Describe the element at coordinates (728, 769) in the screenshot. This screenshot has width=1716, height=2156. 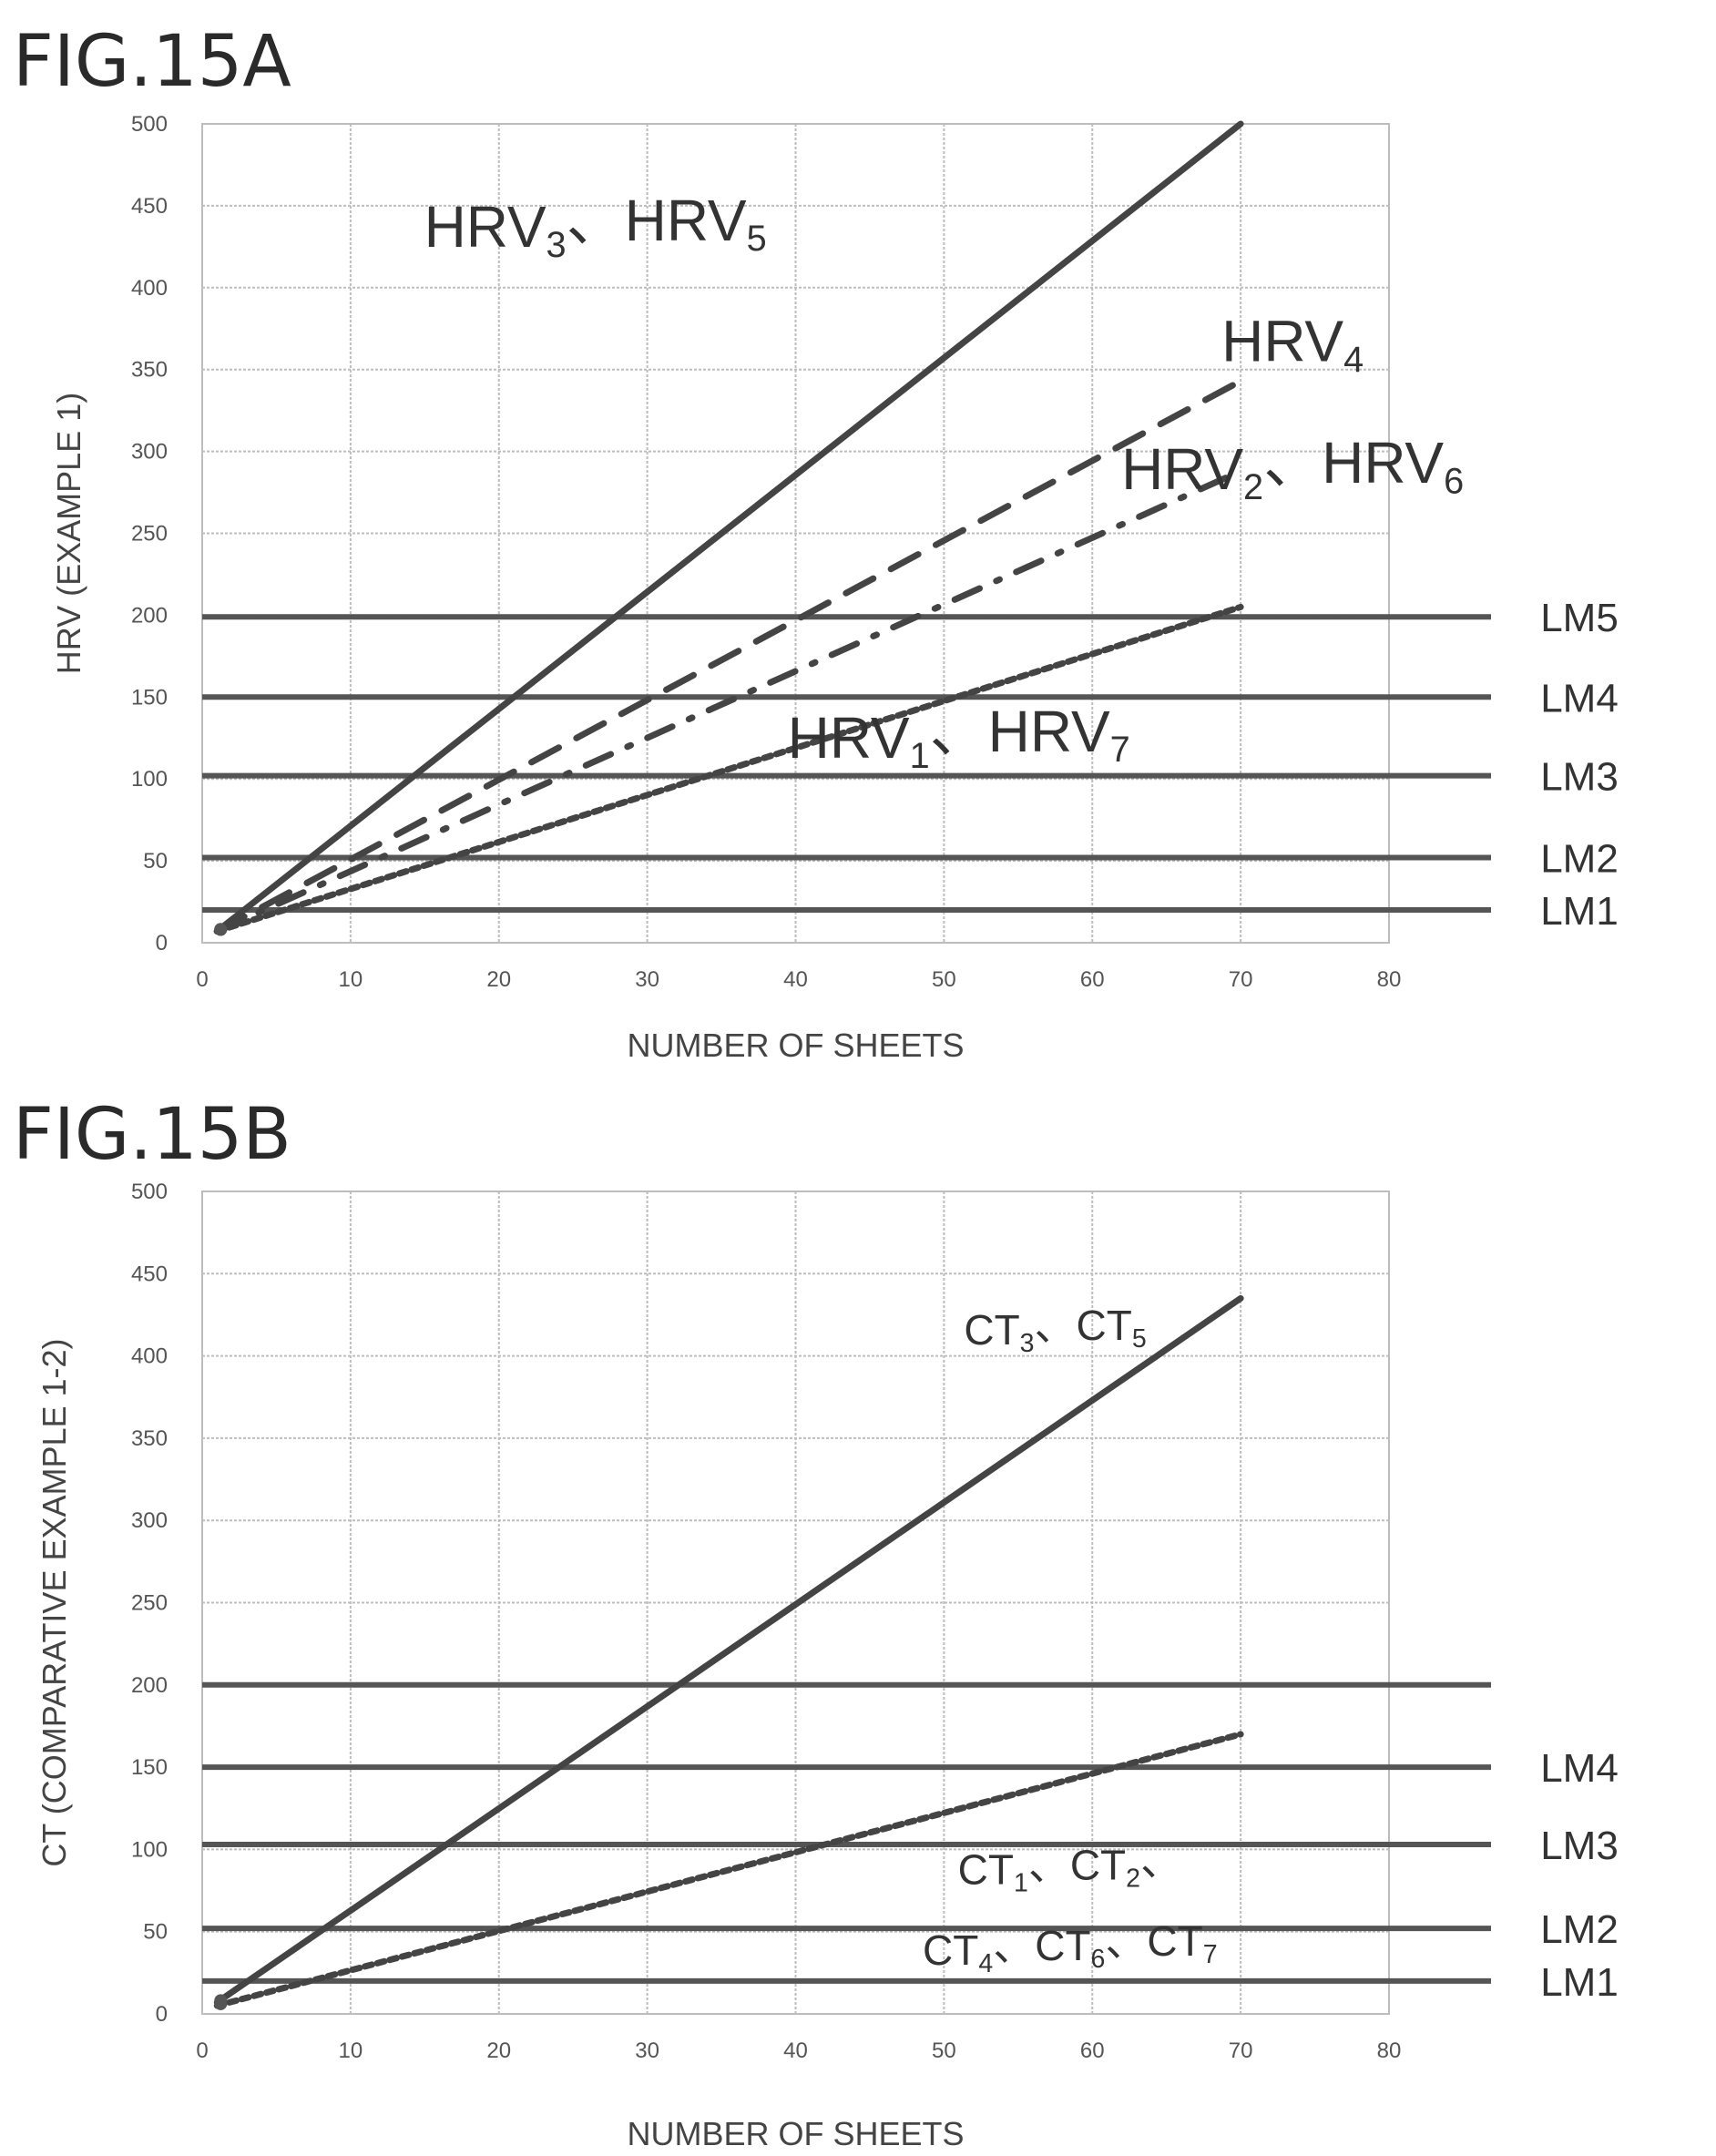
I see `series-line-a_hrv17` at that location.